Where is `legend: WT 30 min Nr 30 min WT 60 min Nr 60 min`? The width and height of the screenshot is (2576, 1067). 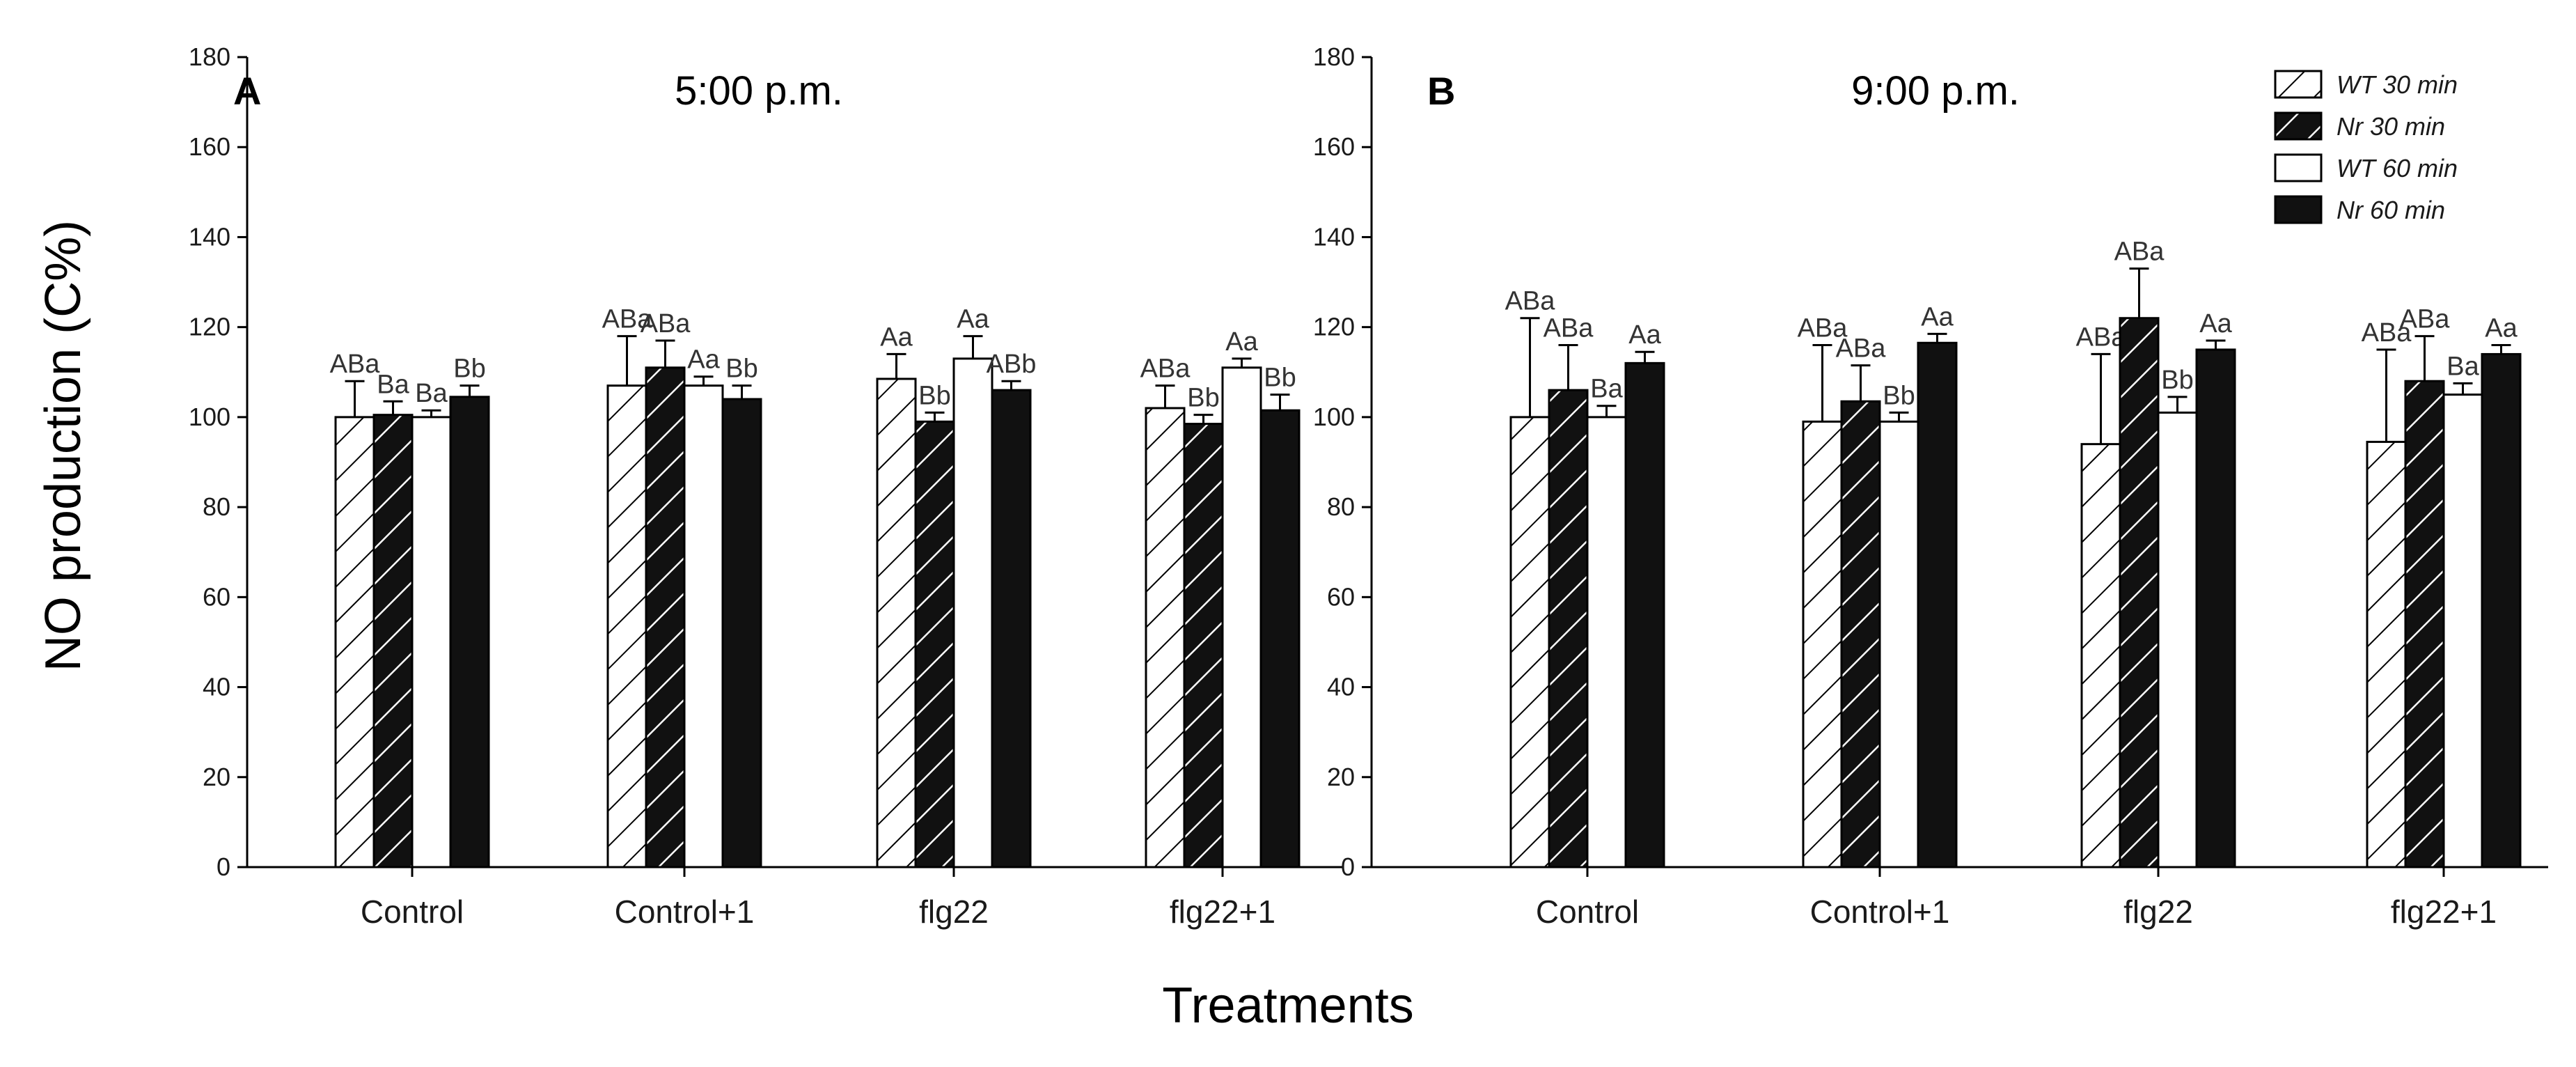
legend: WT 30 min Nr 30 min WT 60 min Nr 60 min is located at coordinates (2366, 147).